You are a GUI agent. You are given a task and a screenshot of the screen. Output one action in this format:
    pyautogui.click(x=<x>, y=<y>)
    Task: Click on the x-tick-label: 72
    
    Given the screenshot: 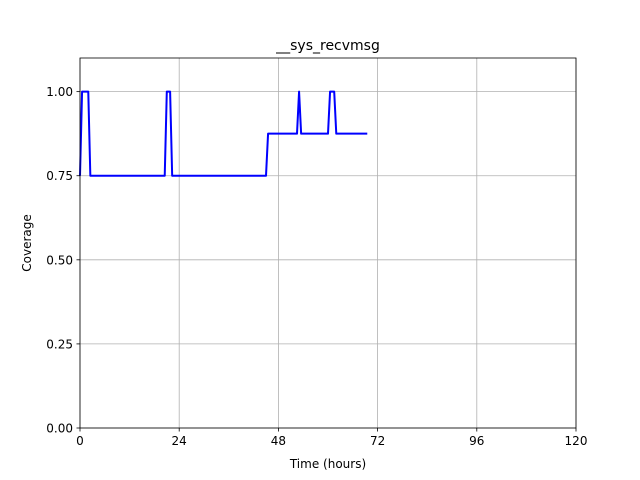 What is the action you would take?
    pyautogui.click(x=377, y=441)
    